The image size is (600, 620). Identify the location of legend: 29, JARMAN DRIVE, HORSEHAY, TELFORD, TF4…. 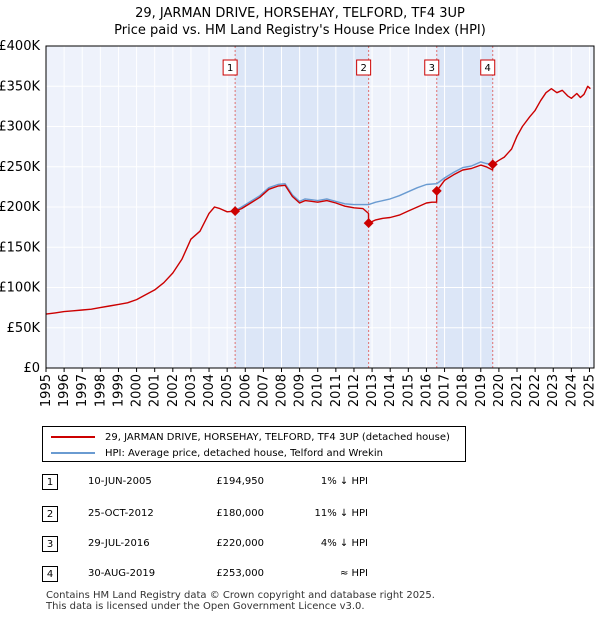
(254, 444).